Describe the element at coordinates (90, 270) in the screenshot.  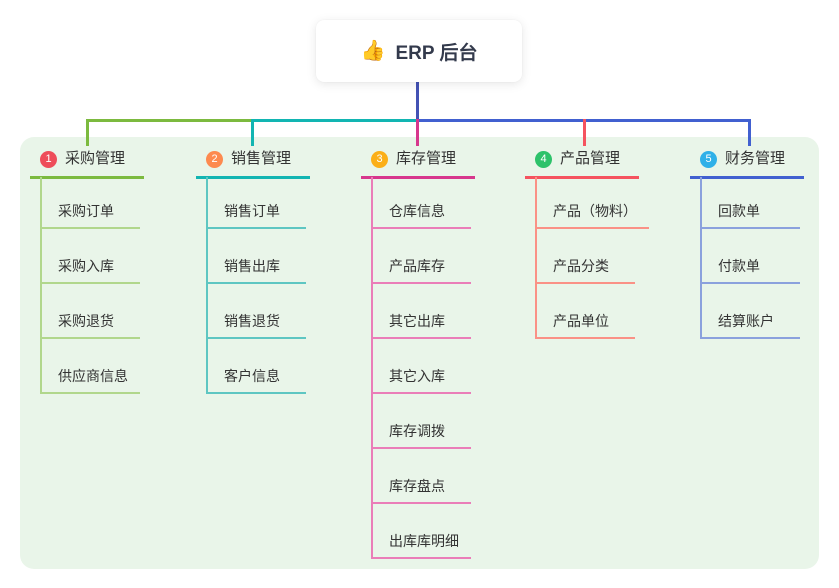
I see `child-node: 采购入库` at that location.